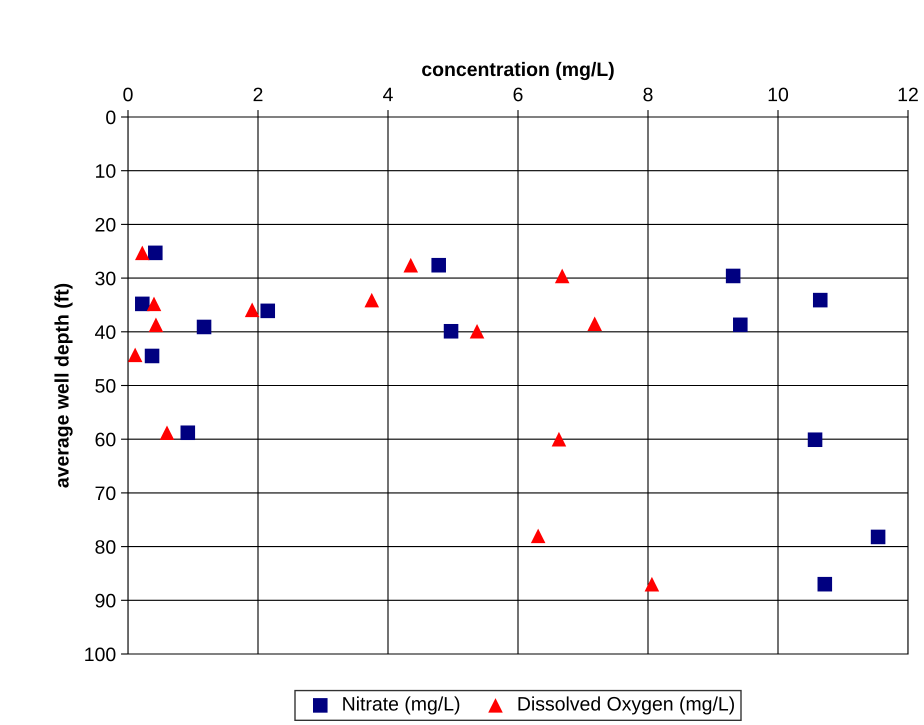 This screenshot has width=924, height=725. Describe the element at coordinates (105, 385) in the screenshot. I see `y-tick-label: 50` at that location.